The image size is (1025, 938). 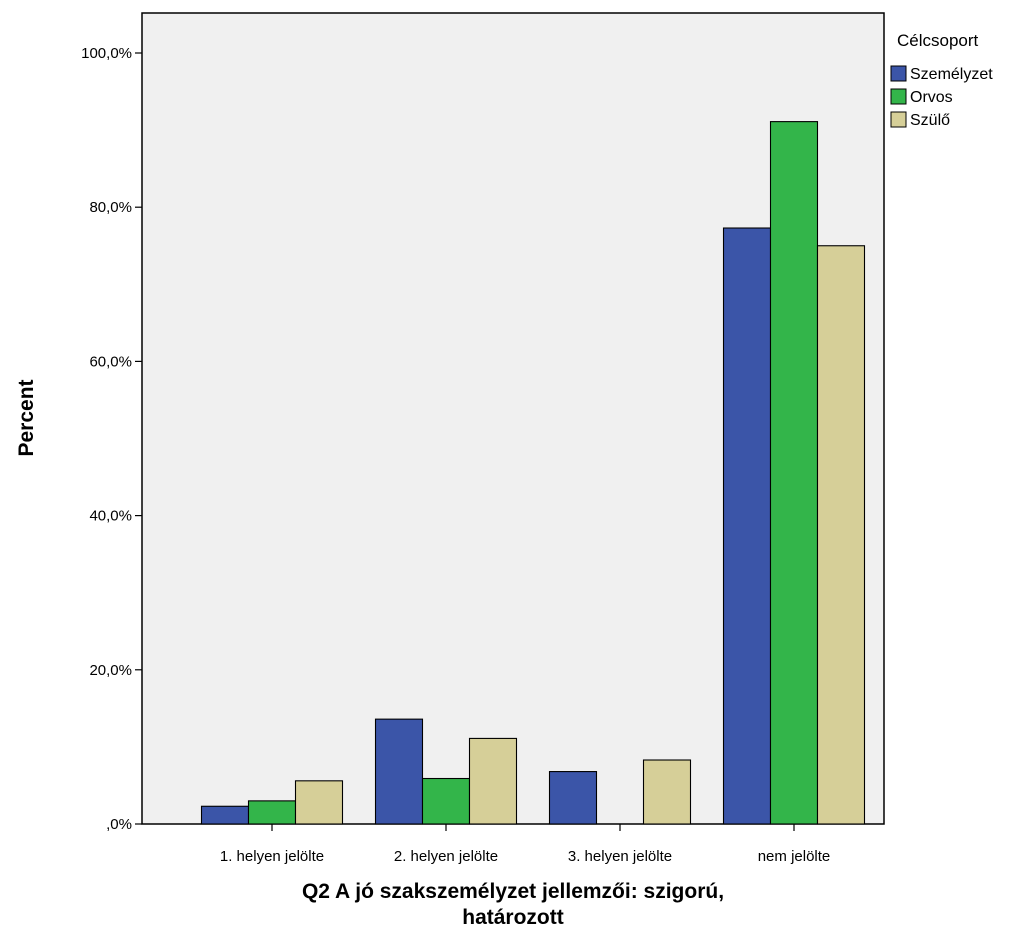 I want to click on x-category-label: 2. helyen jelölte, so click(x=446, y=856).